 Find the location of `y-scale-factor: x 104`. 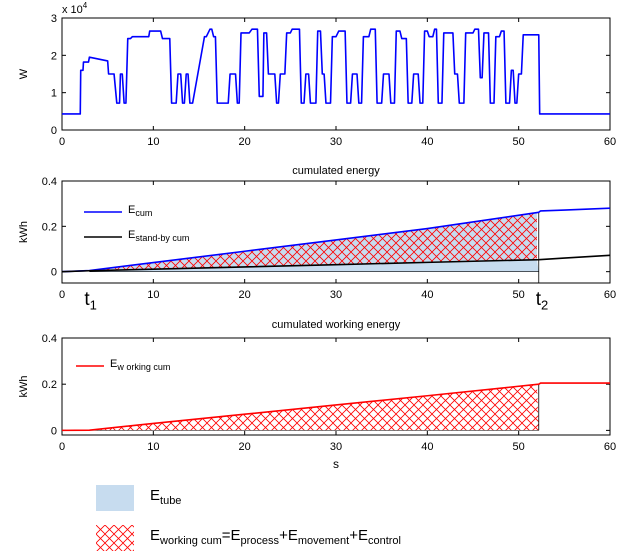

y-scale-factor: x 104 is located at coordinates (75, 8).